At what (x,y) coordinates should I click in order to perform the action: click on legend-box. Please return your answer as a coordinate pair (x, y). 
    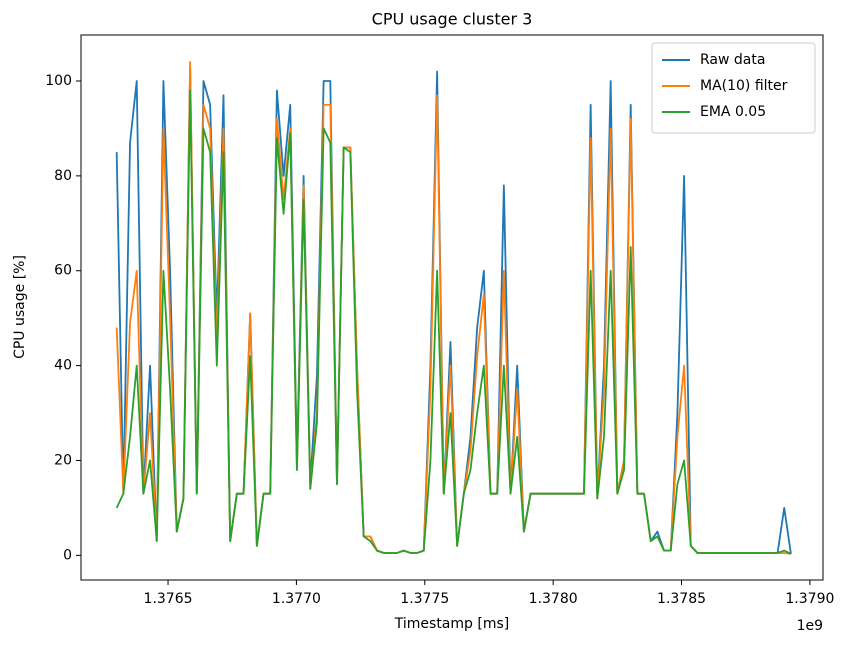
    Looking at the image, I should click on (733, 88).